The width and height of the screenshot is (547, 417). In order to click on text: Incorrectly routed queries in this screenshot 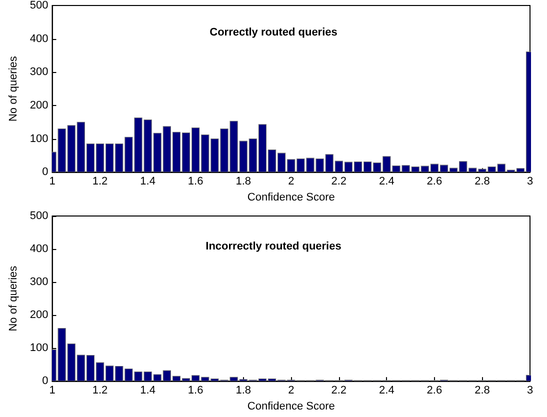, I will do `click(274, 246)`.